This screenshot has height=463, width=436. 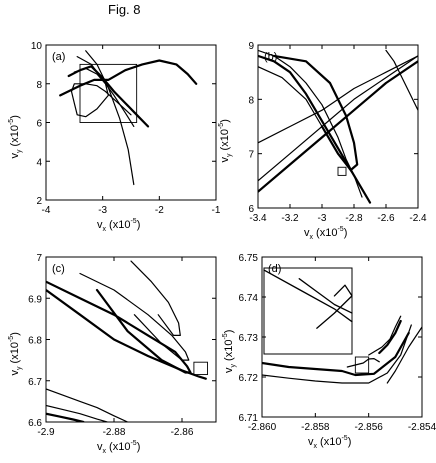 I want to click on x-tick-label: -3.2, so click(x=290, y=218).